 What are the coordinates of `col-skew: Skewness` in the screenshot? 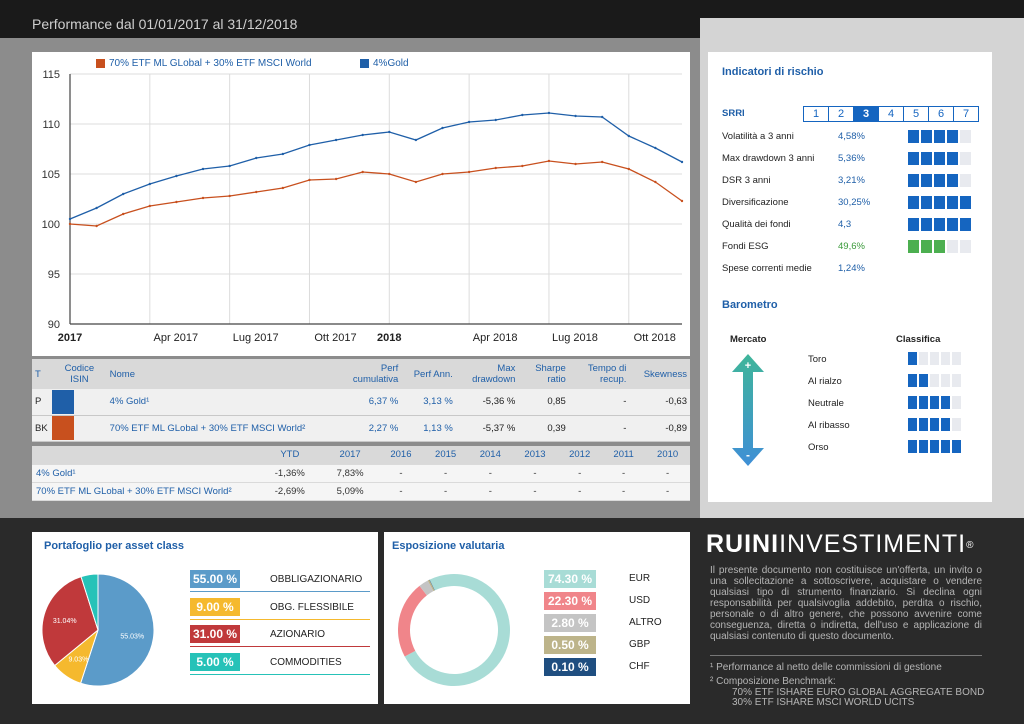 It's located at (659, 374).